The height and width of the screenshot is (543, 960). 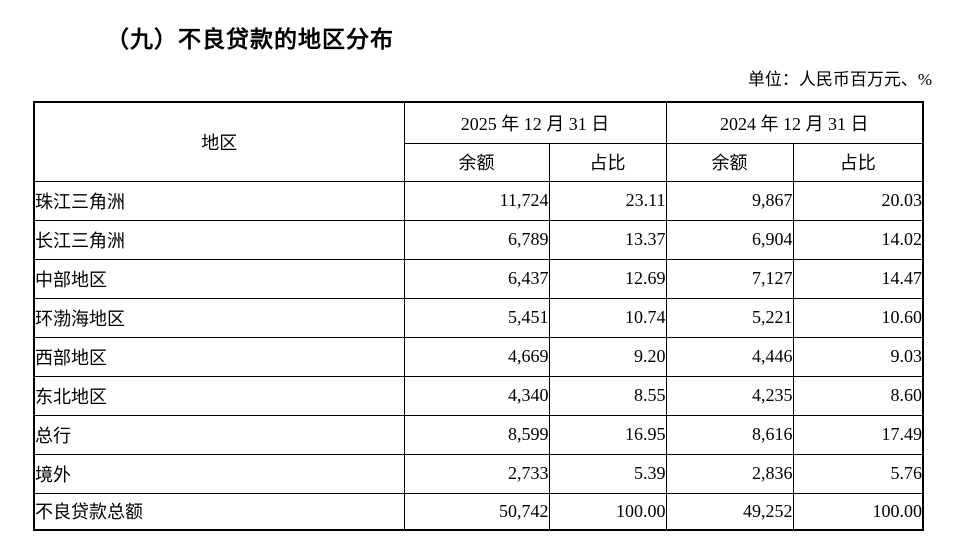 I want to click on share-2025-header: 占比, so click(x=607, y=162).